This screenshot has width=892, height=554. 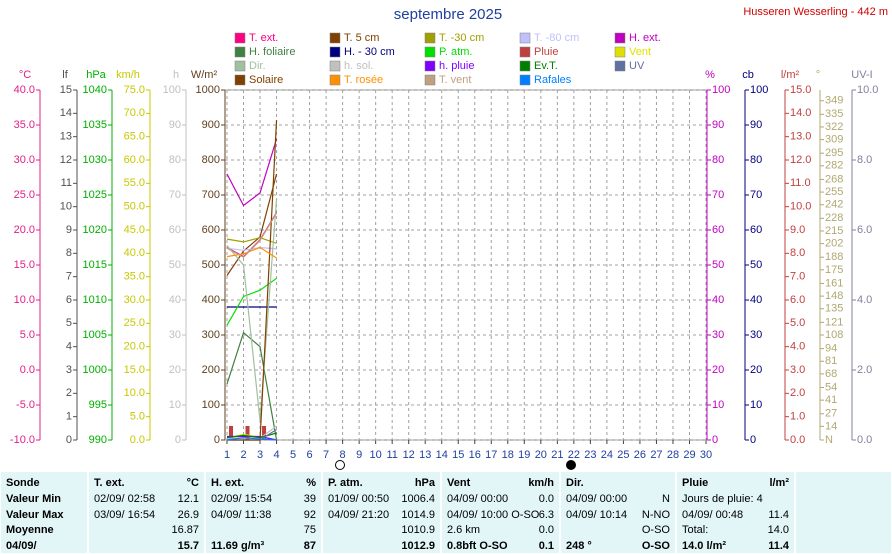 I want to click on y-tick-label: 30, so click(x=718, y=335).